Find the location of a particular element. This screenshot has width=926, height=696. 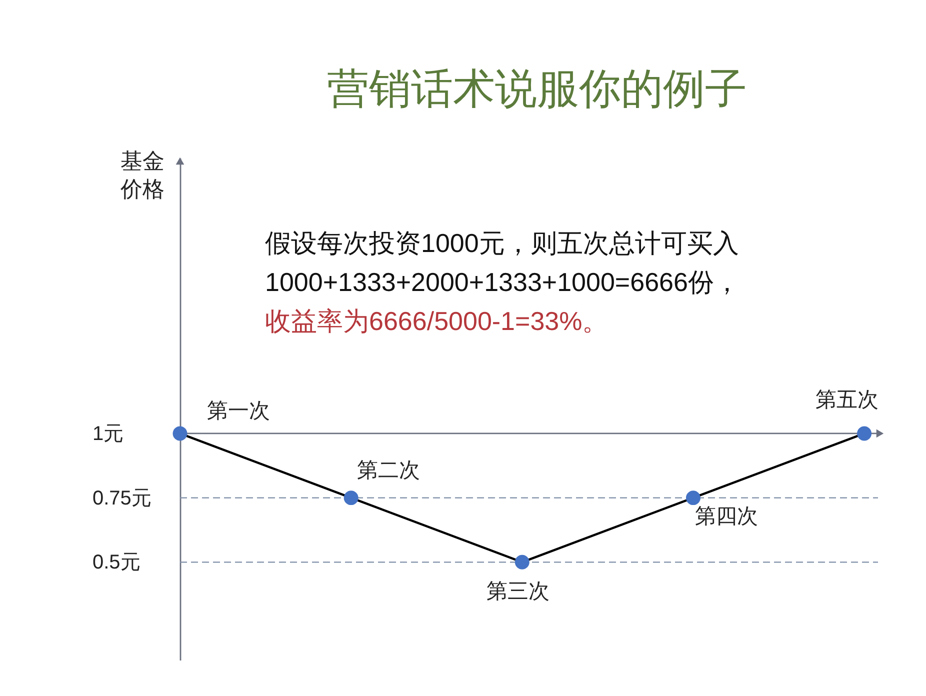

y-tick-label: 0.5元 is located at coordinates (116, 563).